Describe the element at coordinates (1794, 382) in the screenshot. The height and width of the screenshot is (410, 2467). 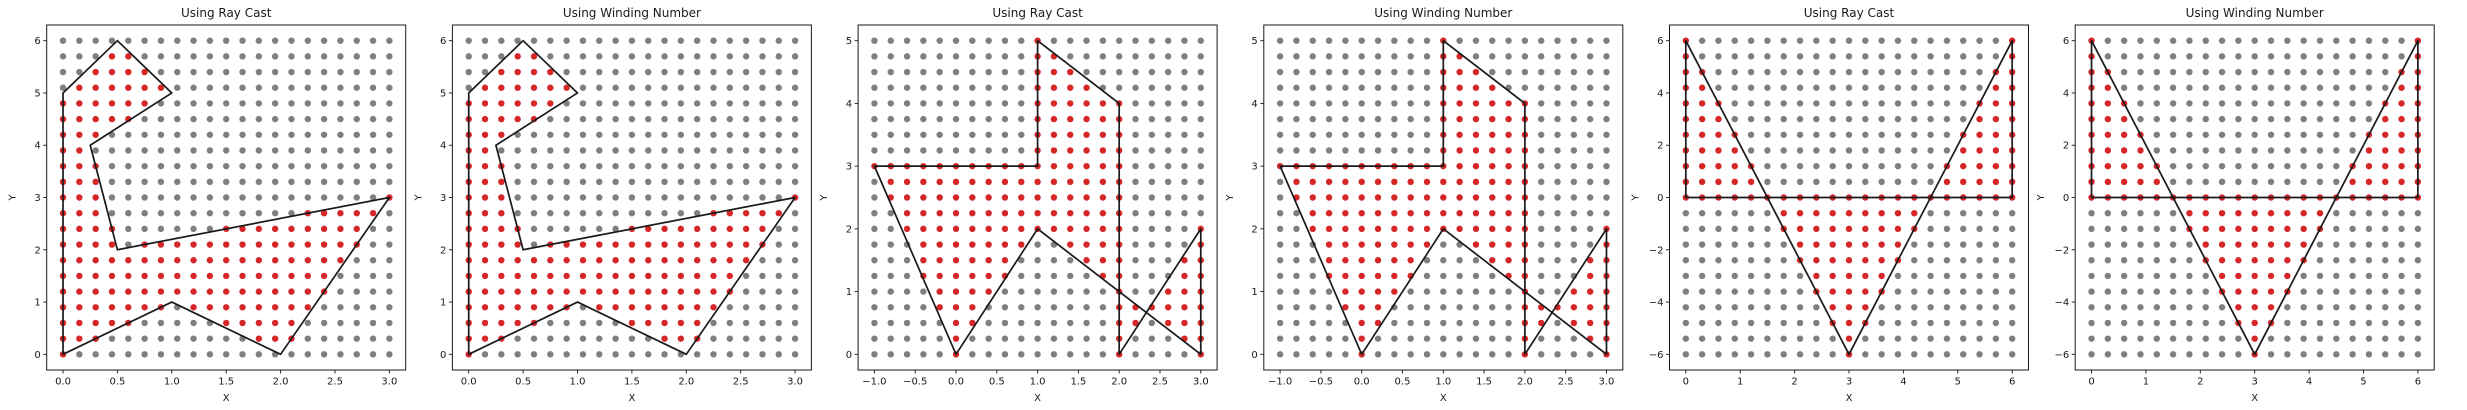
I see `x-tick-label: 2` at that location.